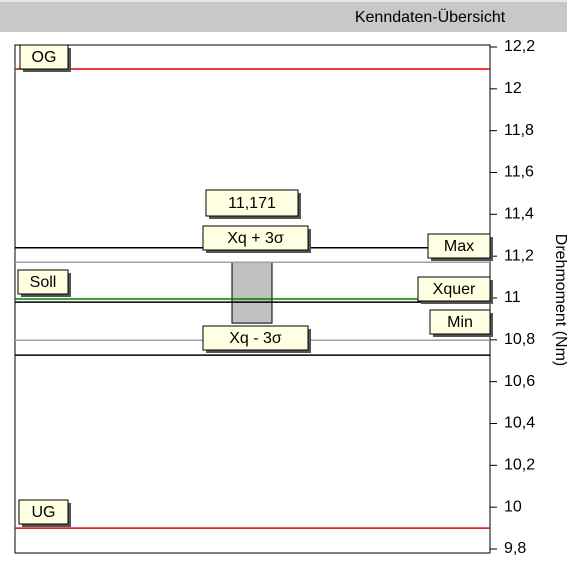 Image resolution: width=567 pixels, height=568 pixels. Describe the element at coordinates (519, 465) in the screenshot. I see `y-tick-label: 10,2` at that location.